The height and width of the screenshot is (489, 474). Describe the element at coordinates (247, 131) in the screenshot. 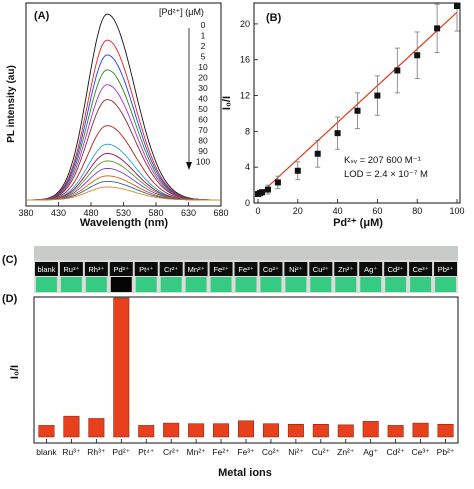

I see `y-tick-label: 8` at that location.